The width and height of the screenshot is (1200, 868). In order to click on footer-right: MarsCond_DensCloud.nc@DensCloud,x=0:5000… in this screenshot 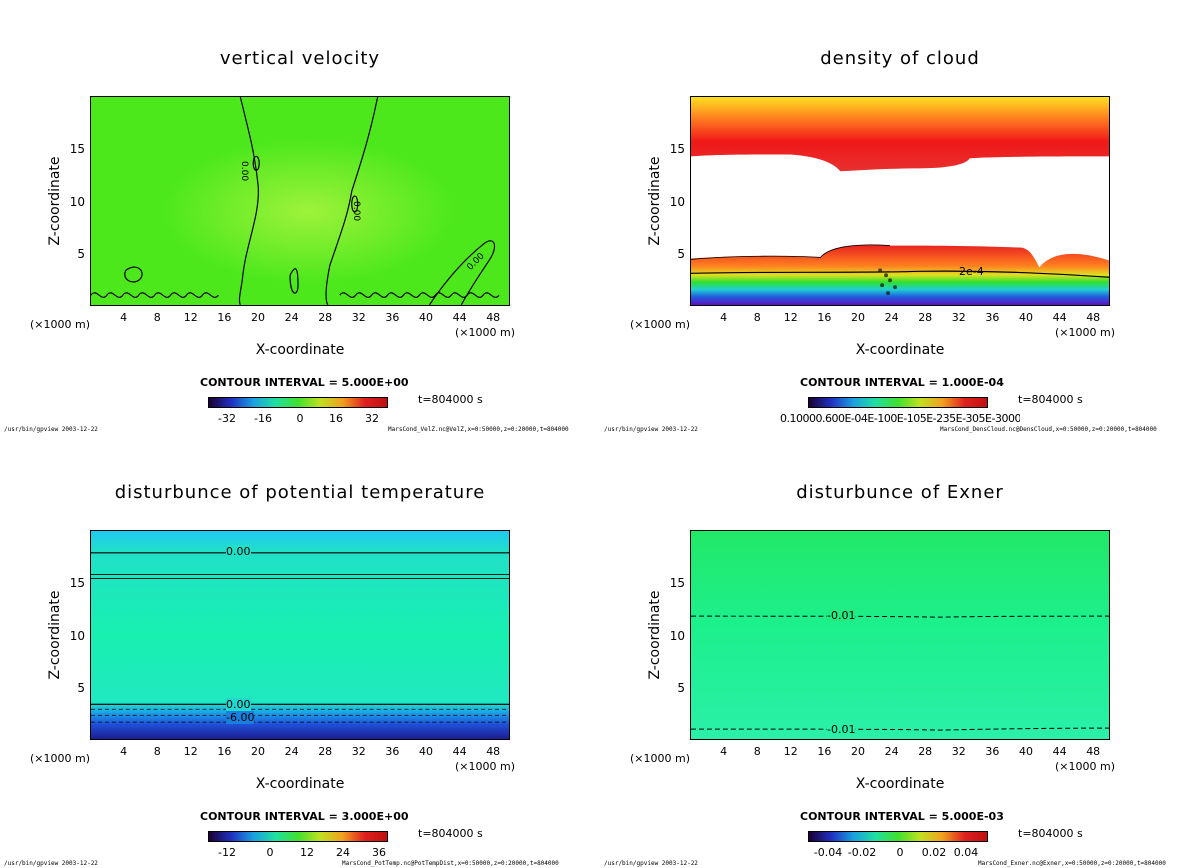, I will do `click(1048, 429)`.